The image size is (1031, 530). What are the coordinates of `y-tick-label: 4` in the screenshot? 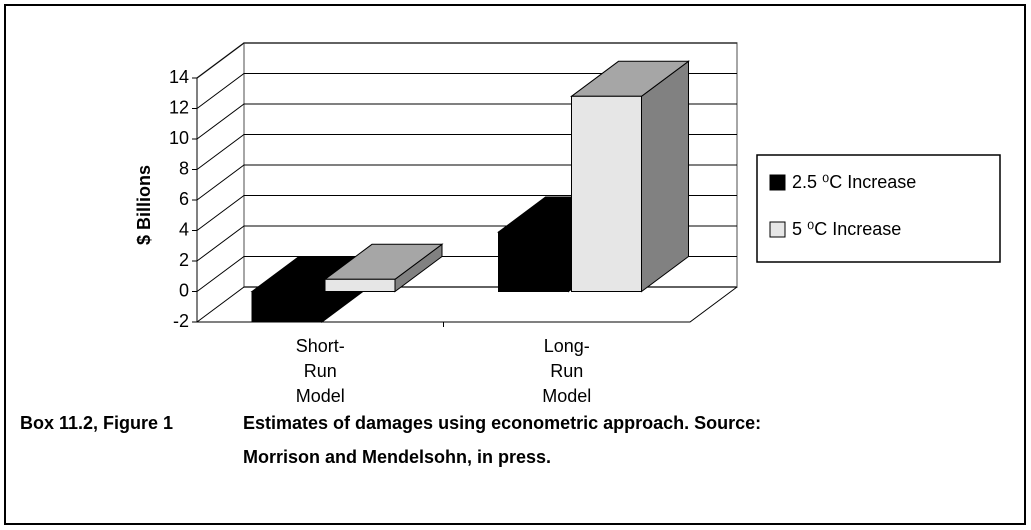 It's located at (184, 229).